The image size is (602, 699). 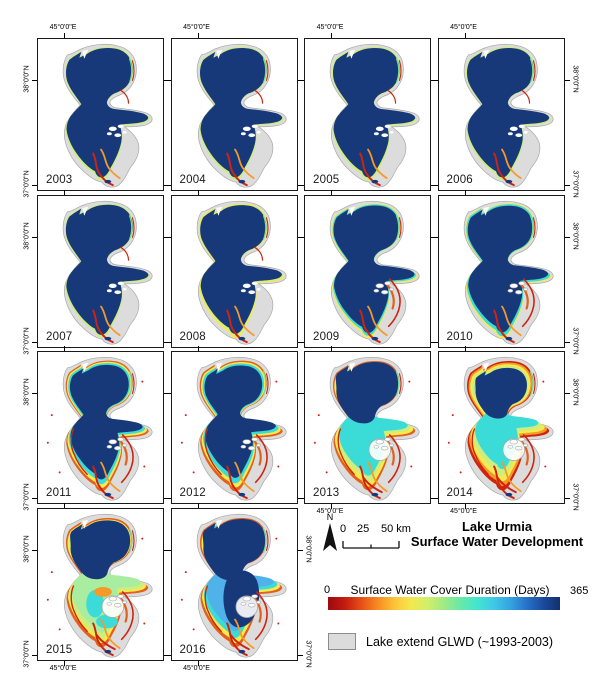 I want to click on map-2011, so click(x=99, y=428).